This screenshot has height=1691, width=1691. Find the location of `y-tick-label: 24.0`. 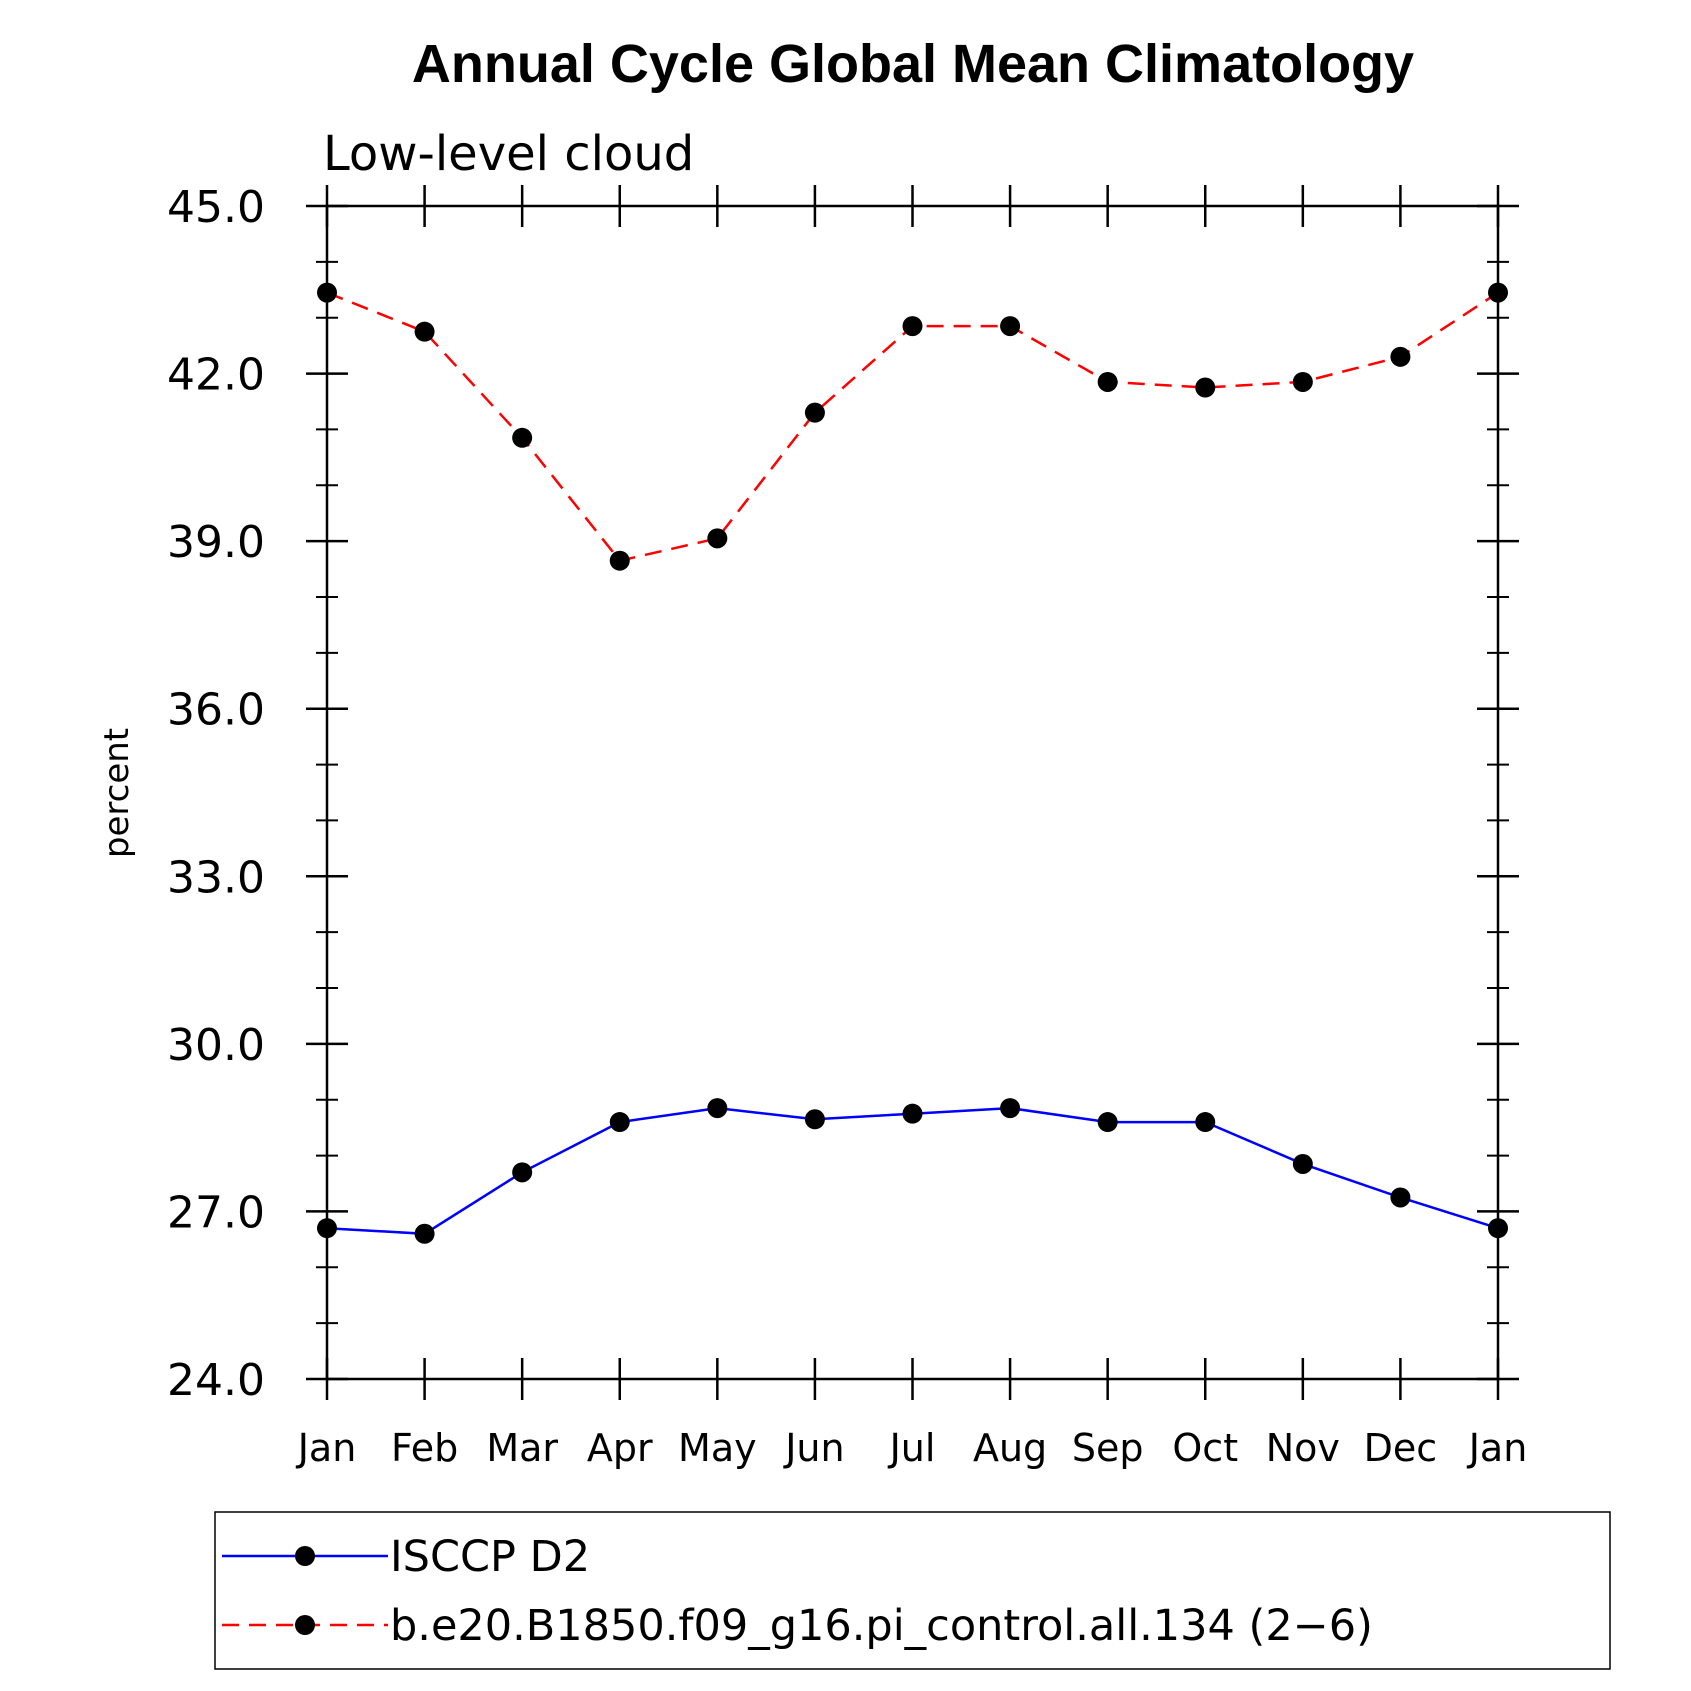

y-tick-label: 24.0 is located at coordinates (216, 1380).